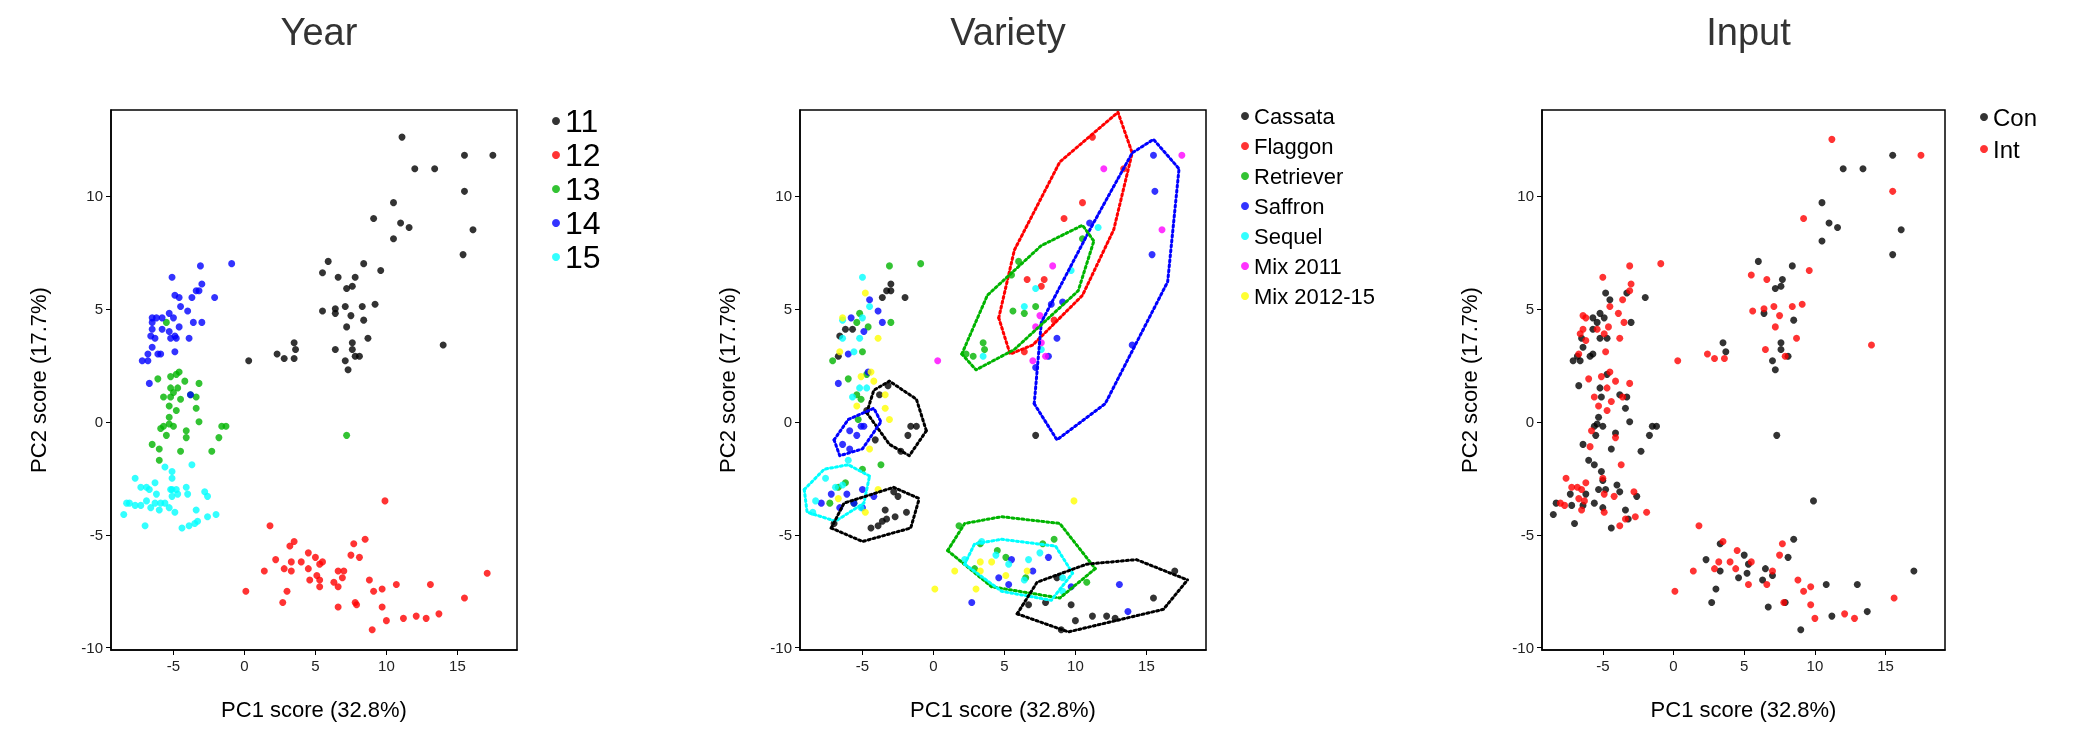 This screenshot has height=746, width=2075. I want to click on legend-label: Sequel, so click(1288, 236).